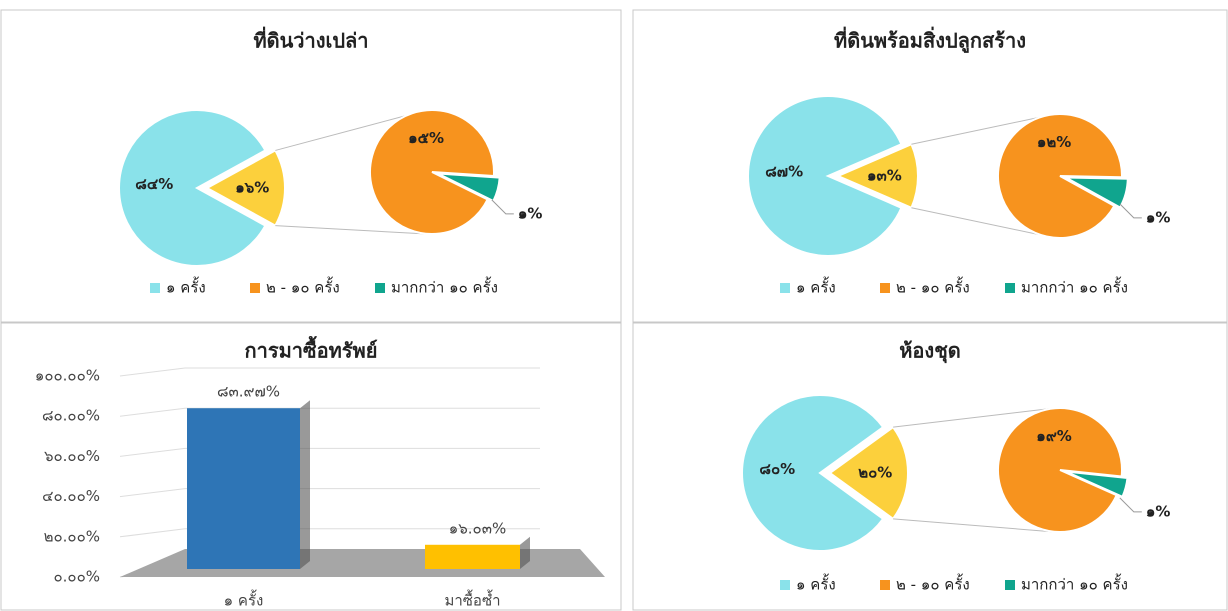 This screenshot has height=611, width=1228. I want to click on y-tick-label: ๔๐.๐๐%, so click(71, 496).